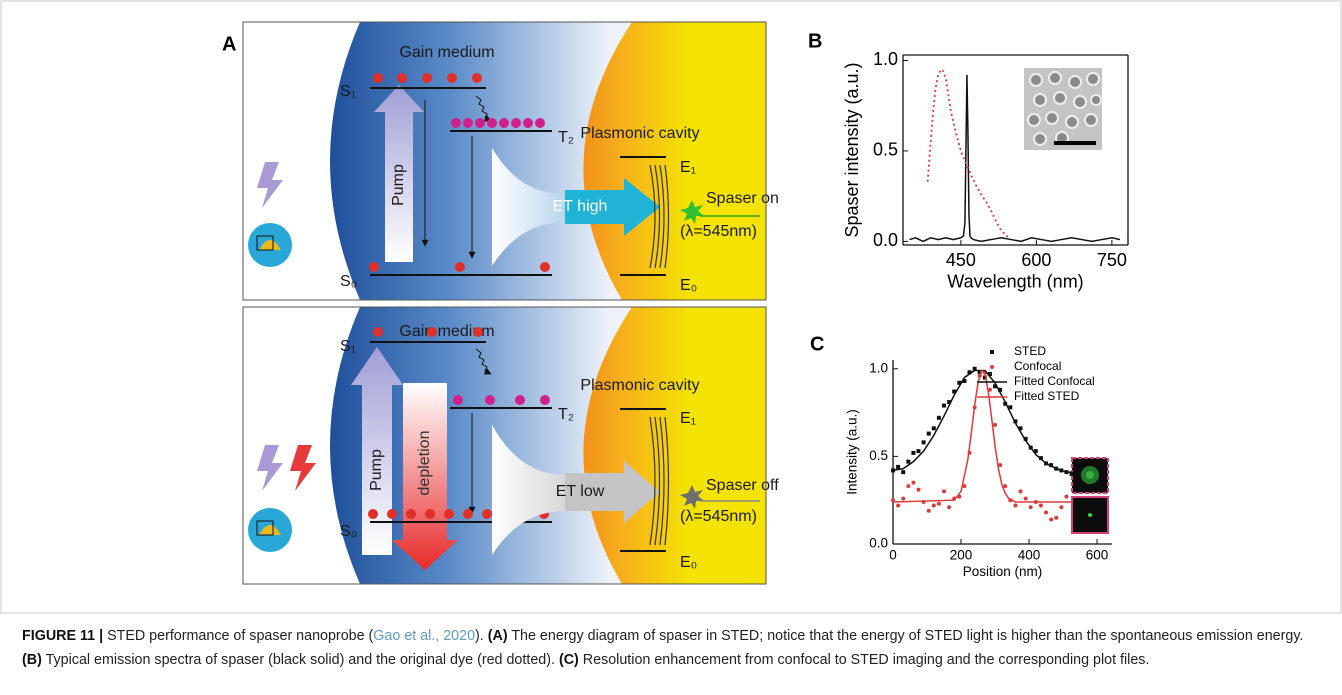  What do you see at coordinates (688, 167) in the screenshot?
I see `level-label: E₁` at bounding box center [688, 167].